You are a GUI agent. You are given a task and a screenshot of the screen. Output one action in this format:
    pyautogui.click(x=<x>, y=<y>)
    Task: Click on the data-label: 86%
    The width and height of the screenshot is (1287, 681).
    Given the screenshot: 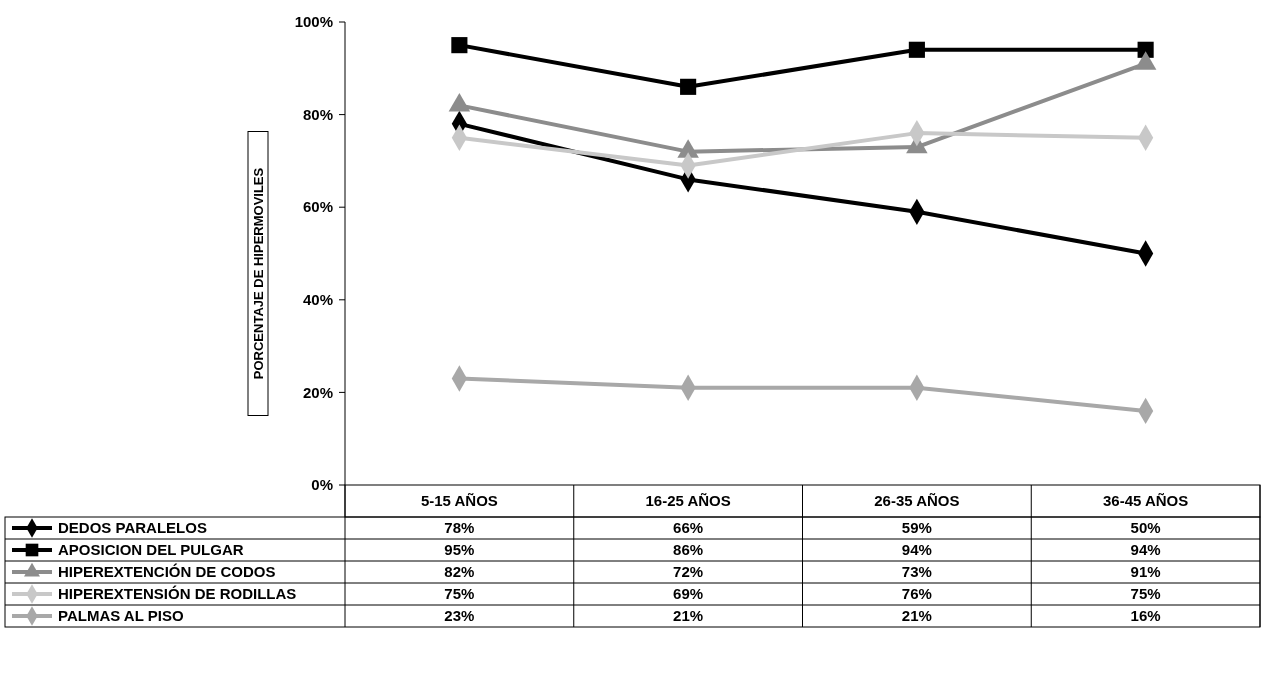 What is the action you would take?
    pyautogui.click(x=688, y=550)
    